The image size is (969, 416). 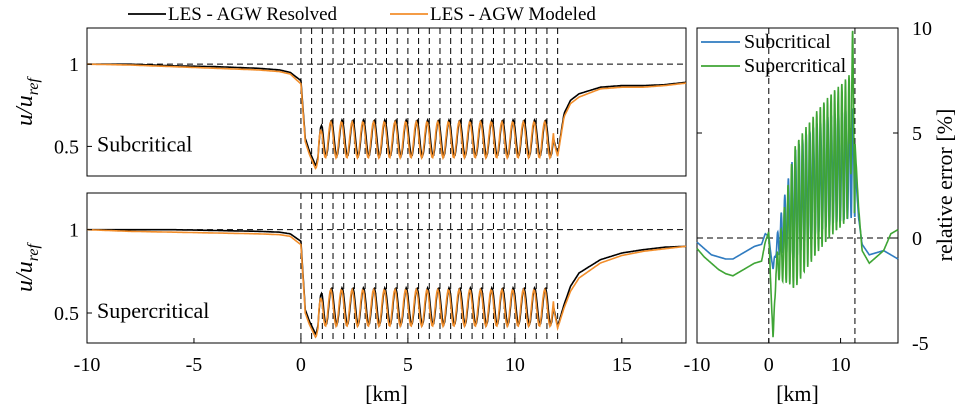 What do you see at coordinates (944, 185) in the screenshot?
I see `y-axis-label: relative error [%]` at bounding box center [944, 185].